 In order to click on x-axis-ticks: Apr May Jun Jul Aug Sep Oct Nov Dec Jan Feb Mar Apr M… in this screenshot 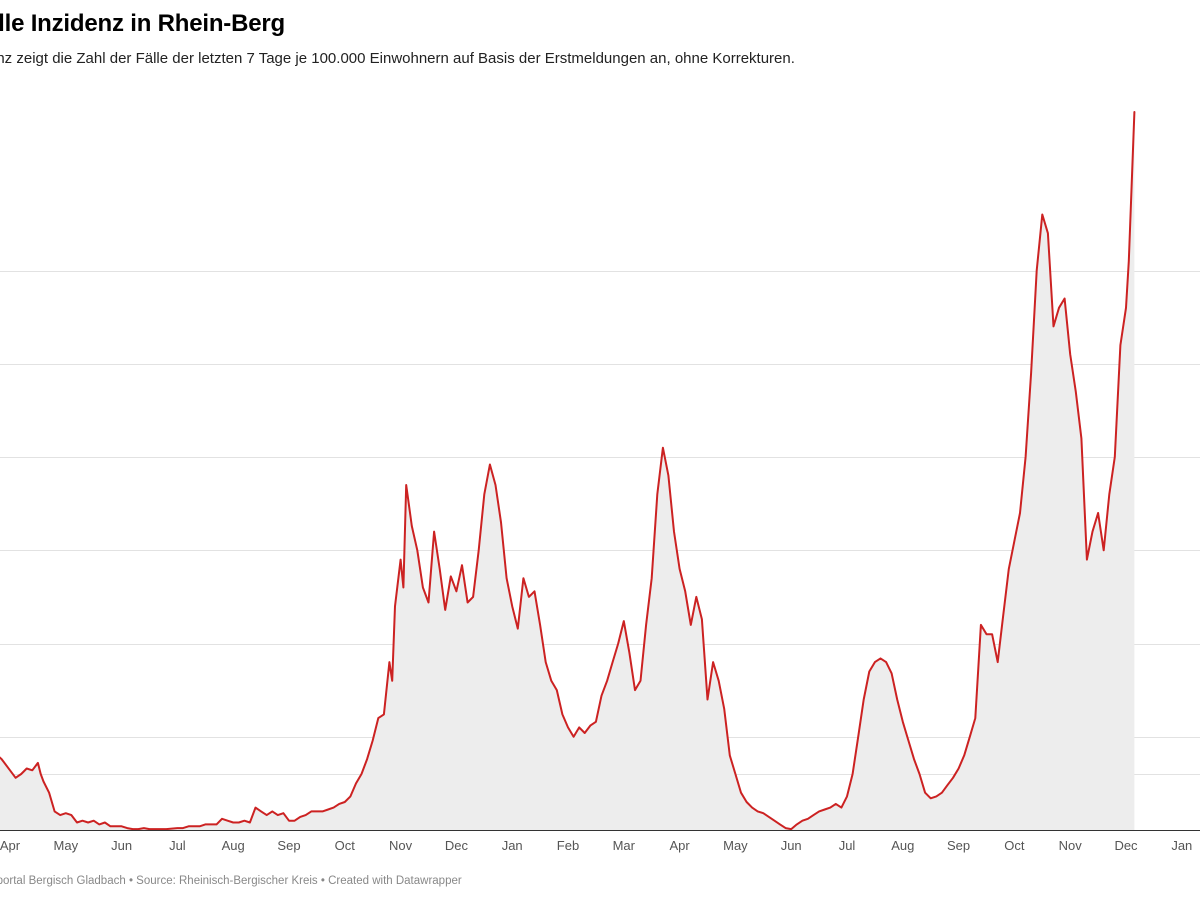, I will do `click(596, 845)`.